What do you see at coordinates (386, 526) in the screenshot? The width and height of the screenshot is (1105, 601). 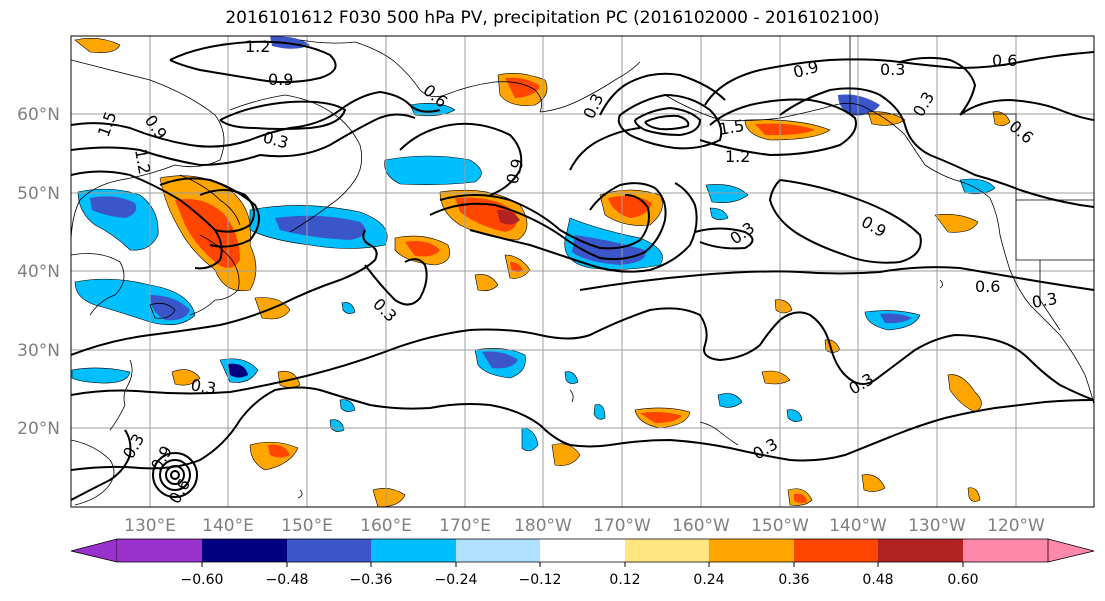 I see `lon-label: 160°E` at bounding box center [386, 526].